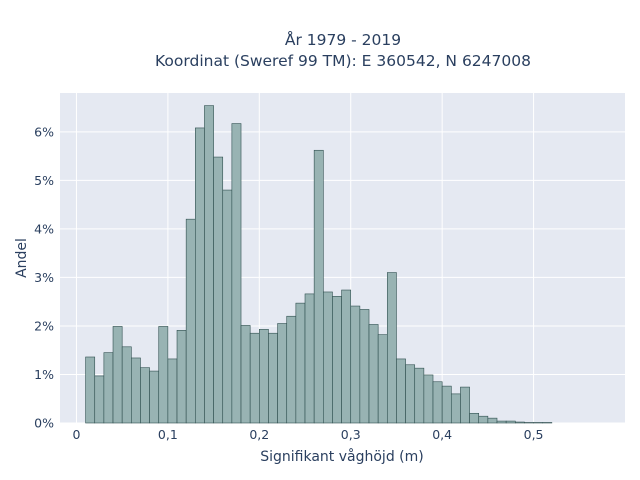  I want to click on x-axis-title: Signifikant våghöjd (m), so click(341, 456).